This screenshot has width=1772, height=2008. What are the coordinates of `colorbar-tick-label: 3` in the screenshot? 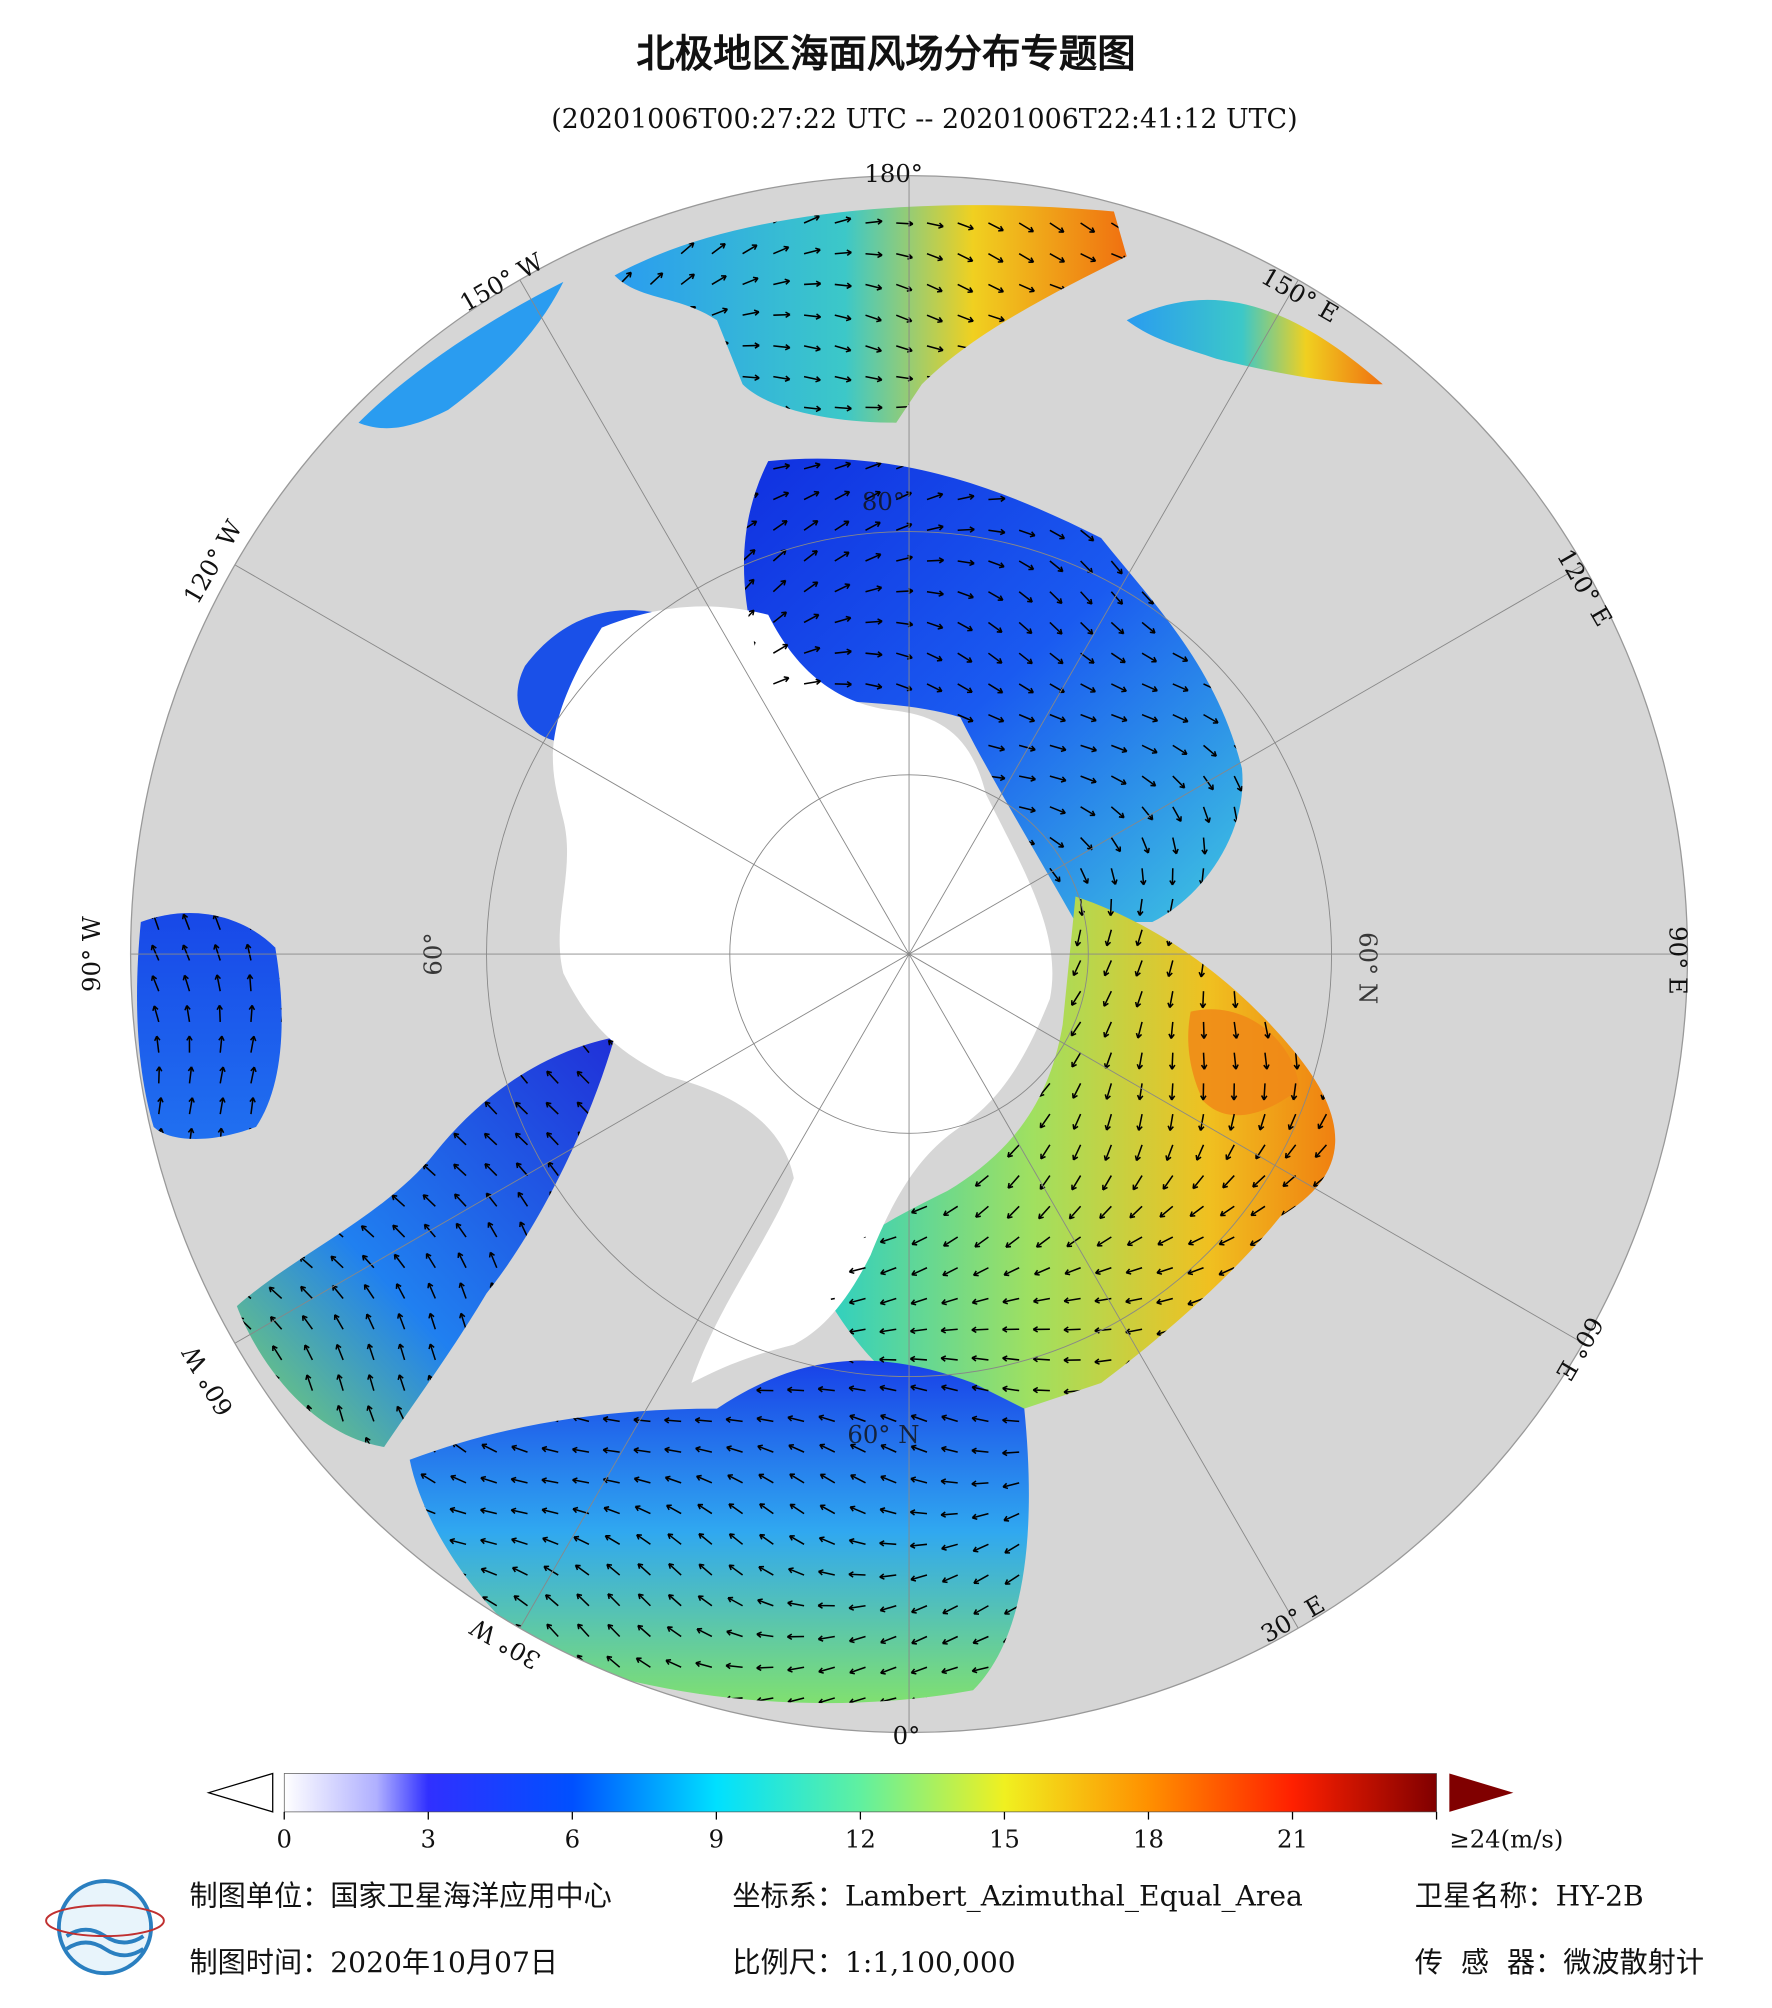 It's located at (428, 1839).